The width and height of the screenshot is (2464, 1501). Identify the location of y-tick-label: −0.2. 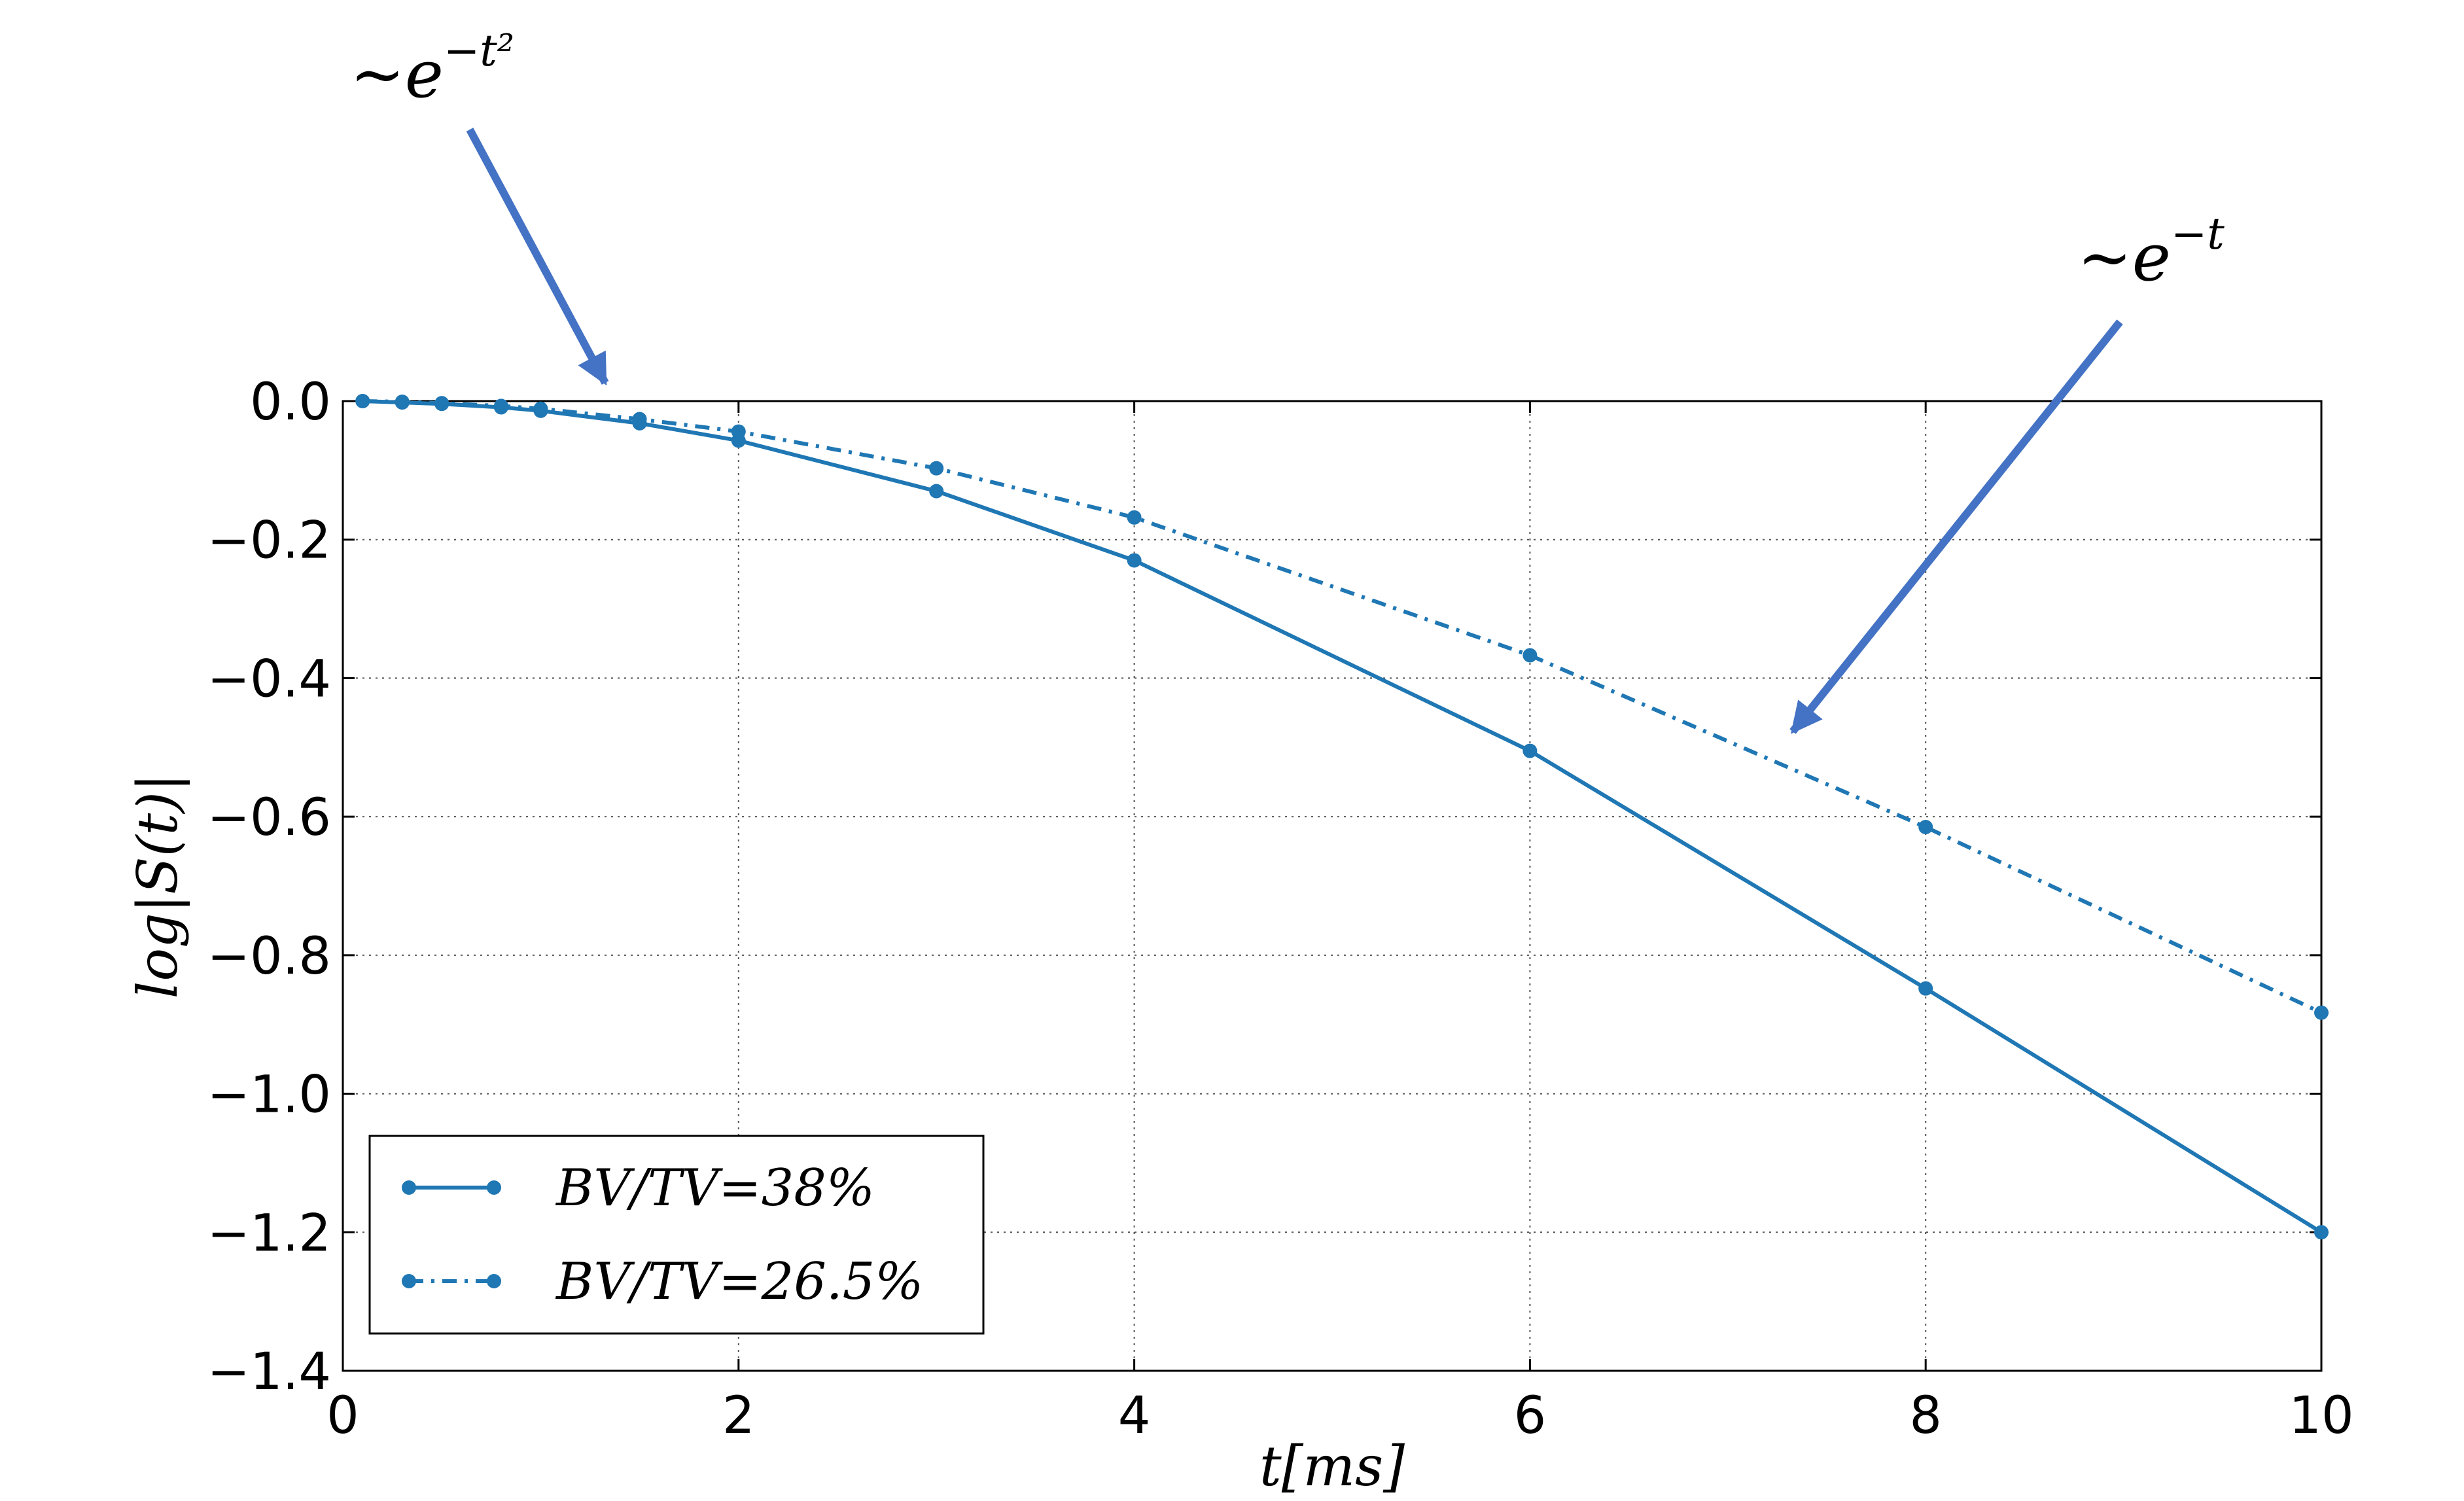
(269, 541).